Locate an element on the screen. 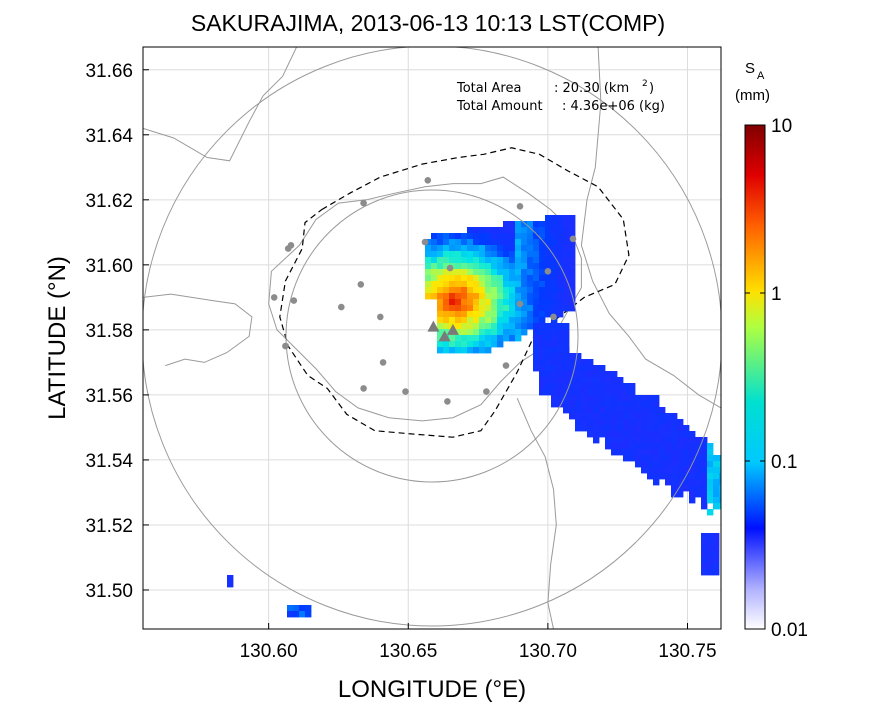 This screenshot has width=875, height=723. colorbar-tick-label: 0.1 is located at coordinates (784, 462).